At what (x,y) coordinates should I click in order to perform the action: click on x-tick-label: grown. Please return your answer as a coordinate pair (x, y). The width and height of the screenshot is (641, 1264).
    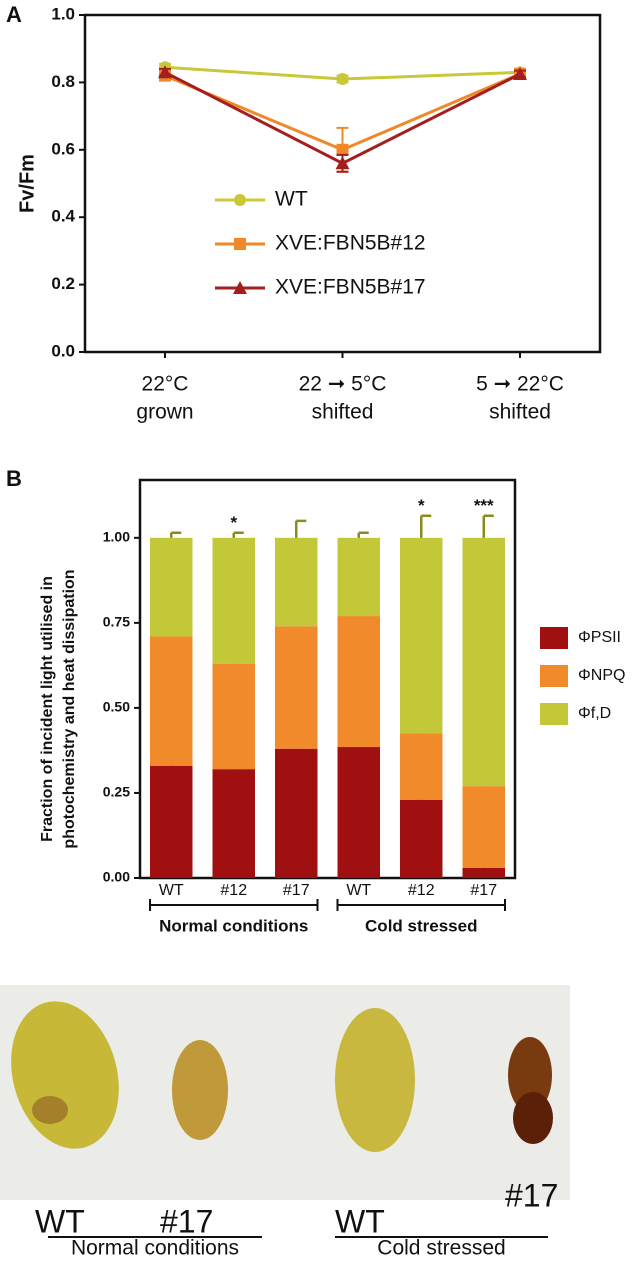
    Looking at the image, I should click on (164, 412).